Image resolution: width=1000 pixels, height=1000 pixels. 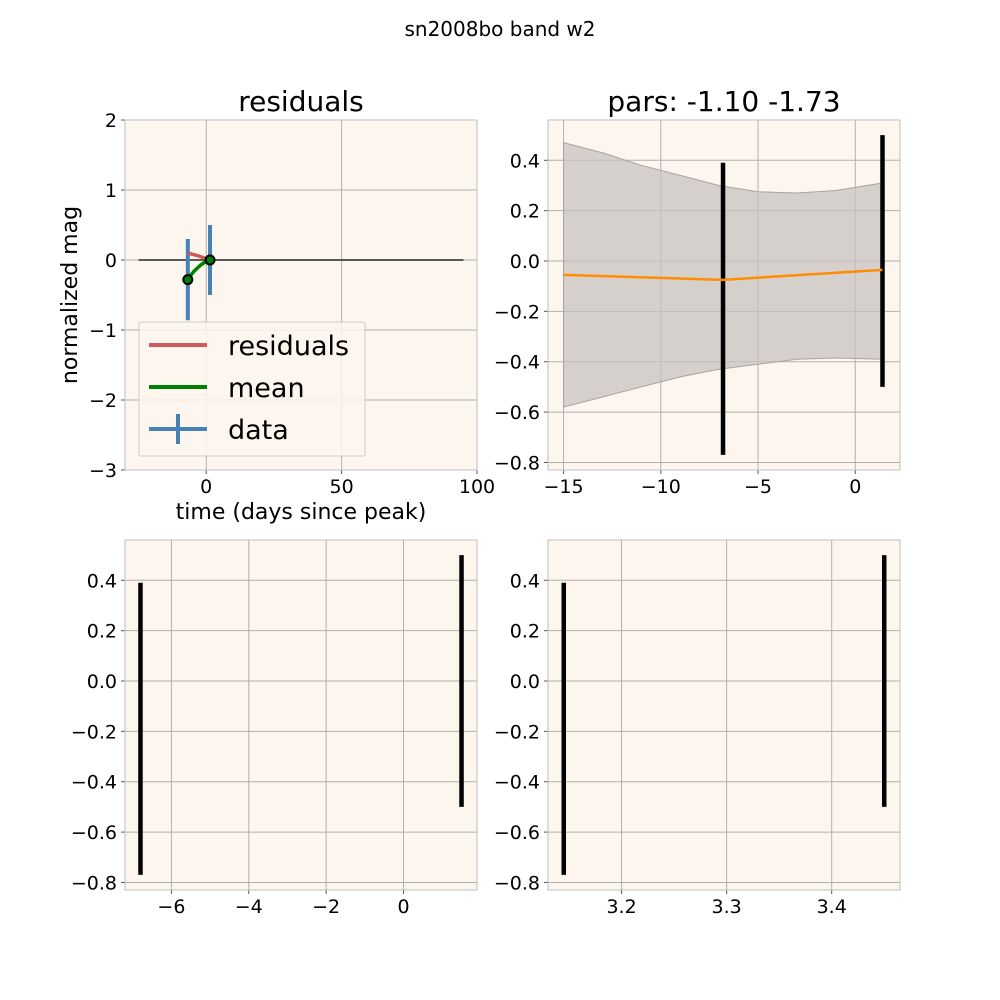 What do you see at coordinates (661, 487) in the screenshot?
I see `x-tick-label: −10` at bounding box center [661, 487].